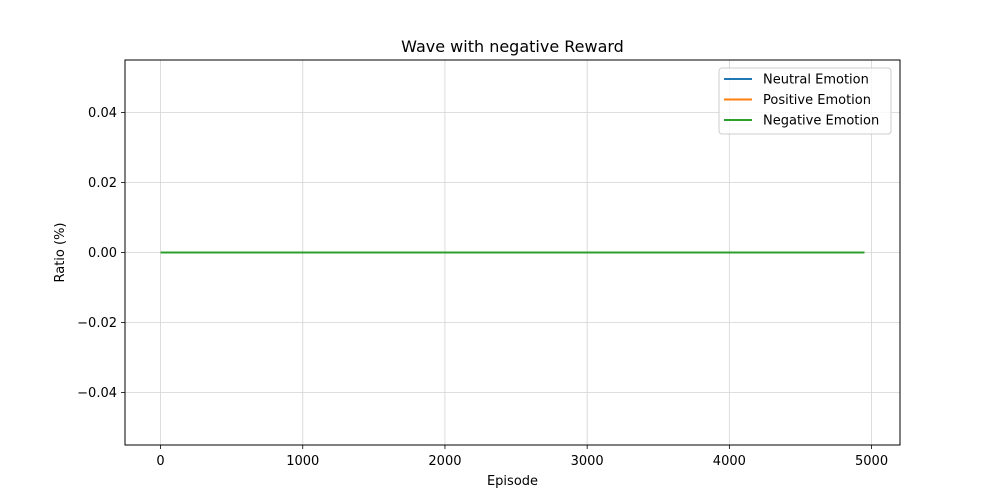 The width and height of the screenshot is (1000, 500). What do you see at coordinates (302, 461) in the screenshot?
I see `x-tick-label: 1000` at bounding box center [302, 461].